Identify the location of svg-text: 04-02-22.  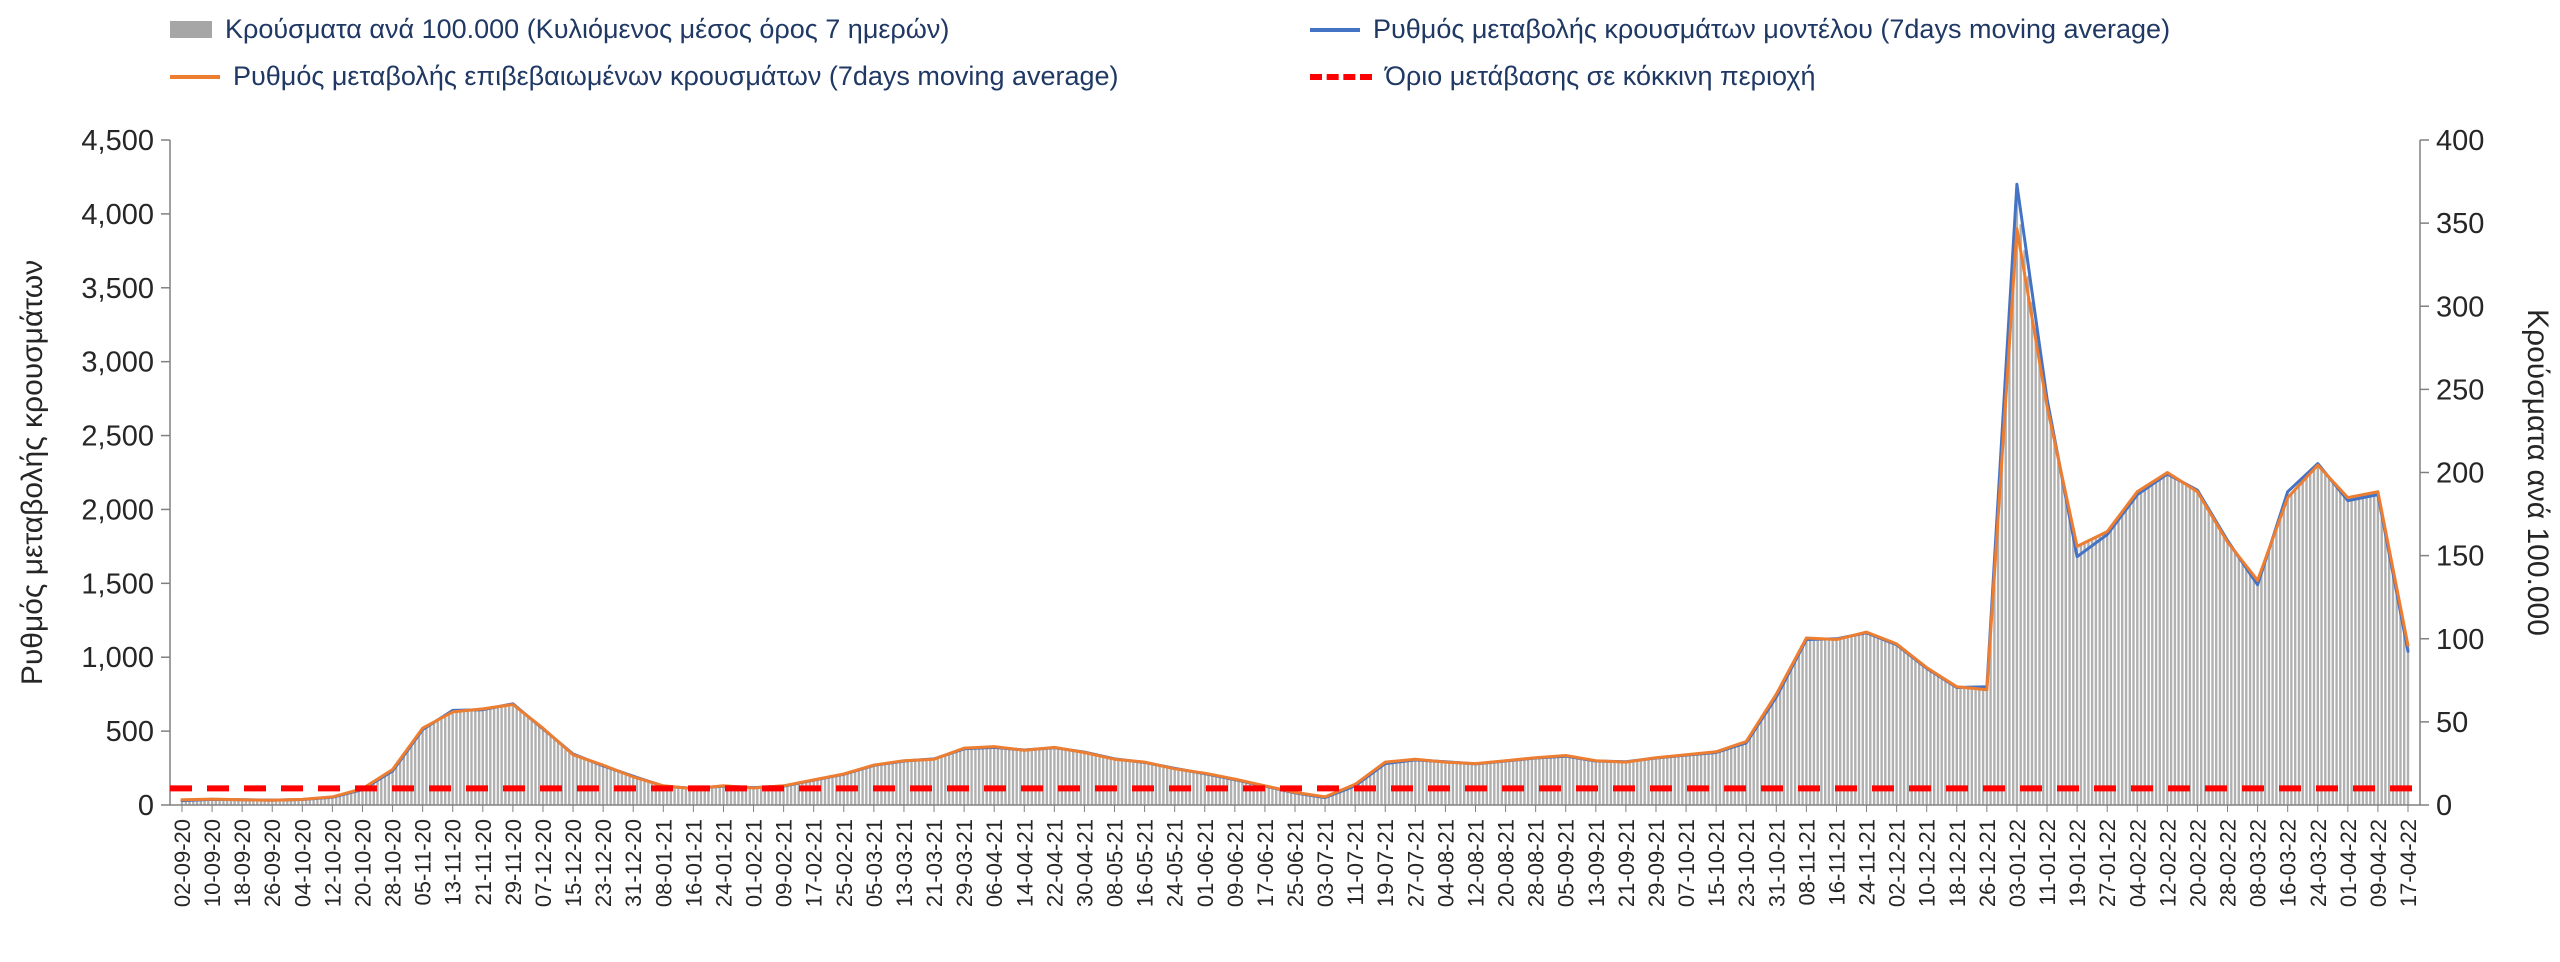
(2137, 863).